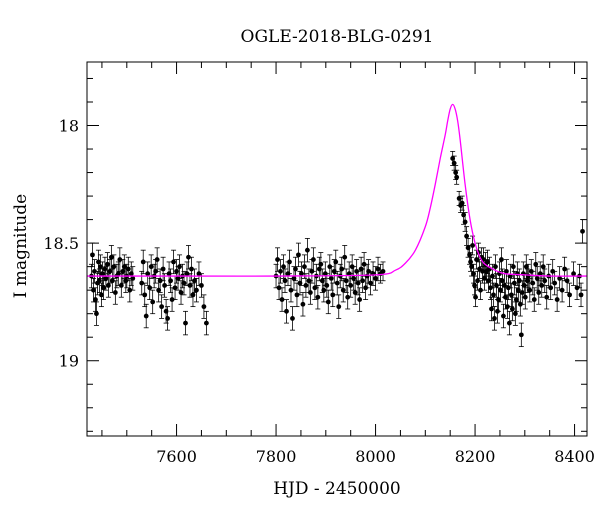  Describe the element at coordinates (337, 37) in the screenshot. I see `chart-title: OGLE-2018-BLG-0291` at that location.